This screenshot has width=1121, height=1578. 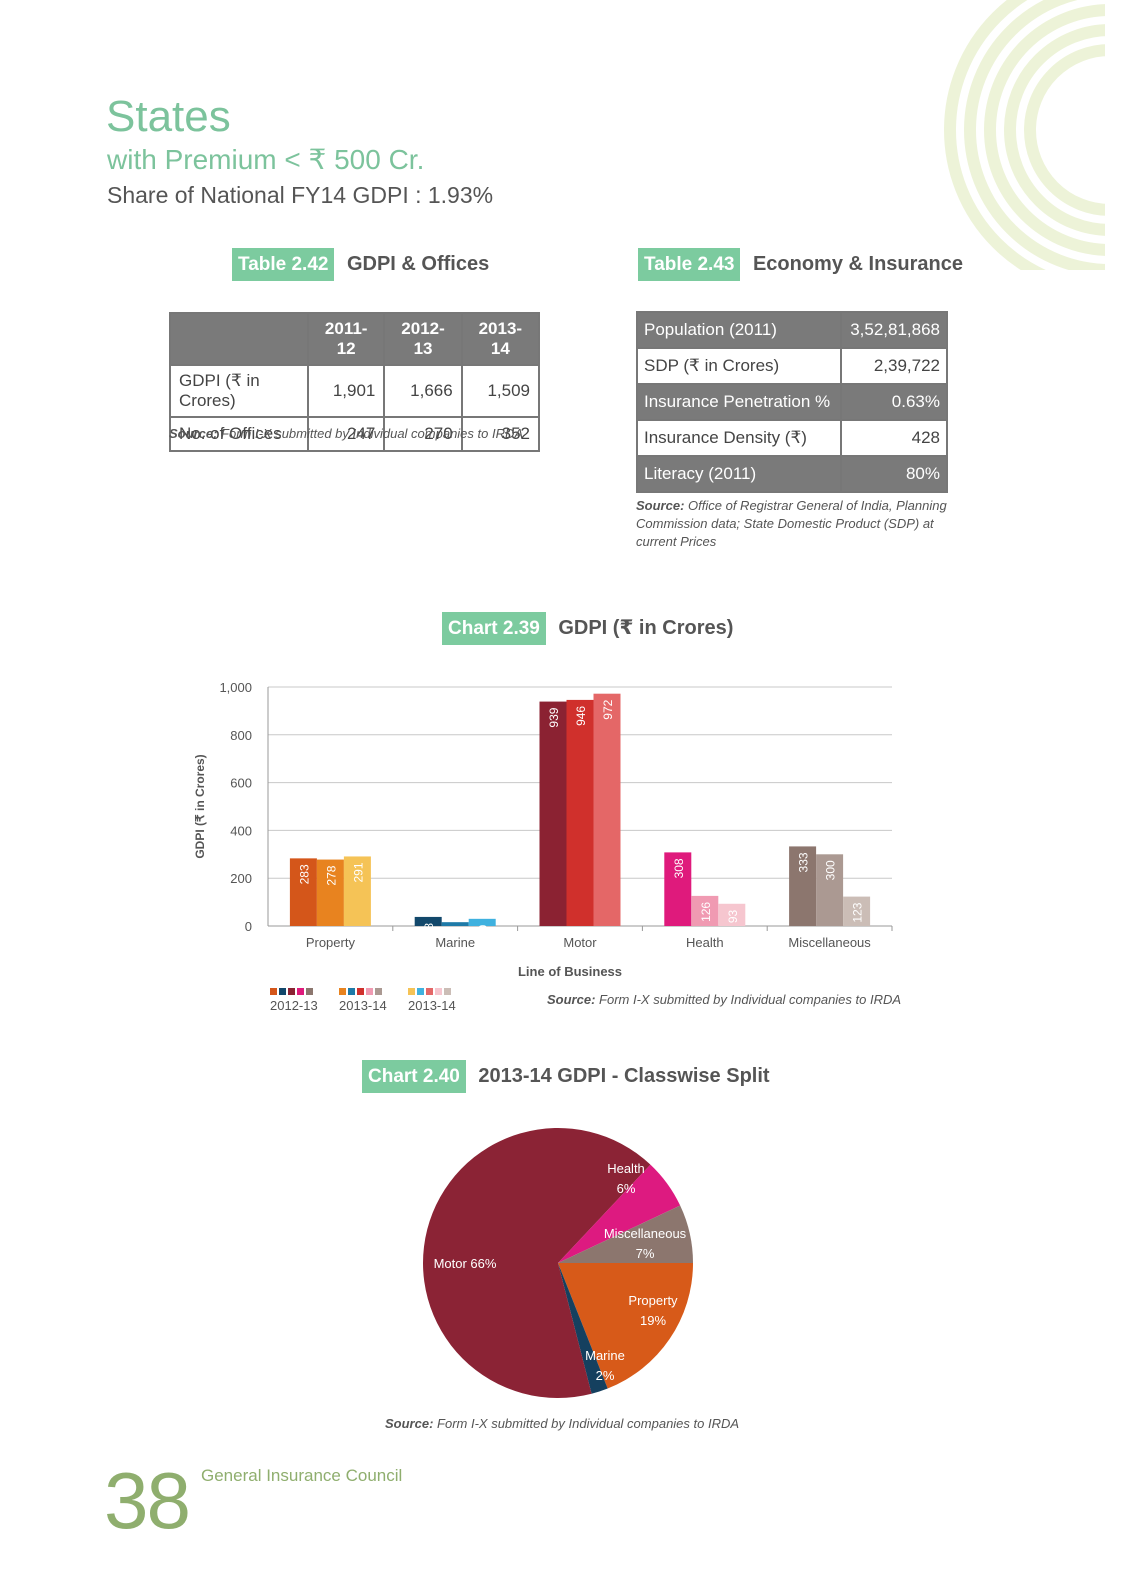 What do you see at coordinates (418, 264) in the screenshot?
I see `table-242-title: GDPI & Offices` at bounding box center [418, 264].